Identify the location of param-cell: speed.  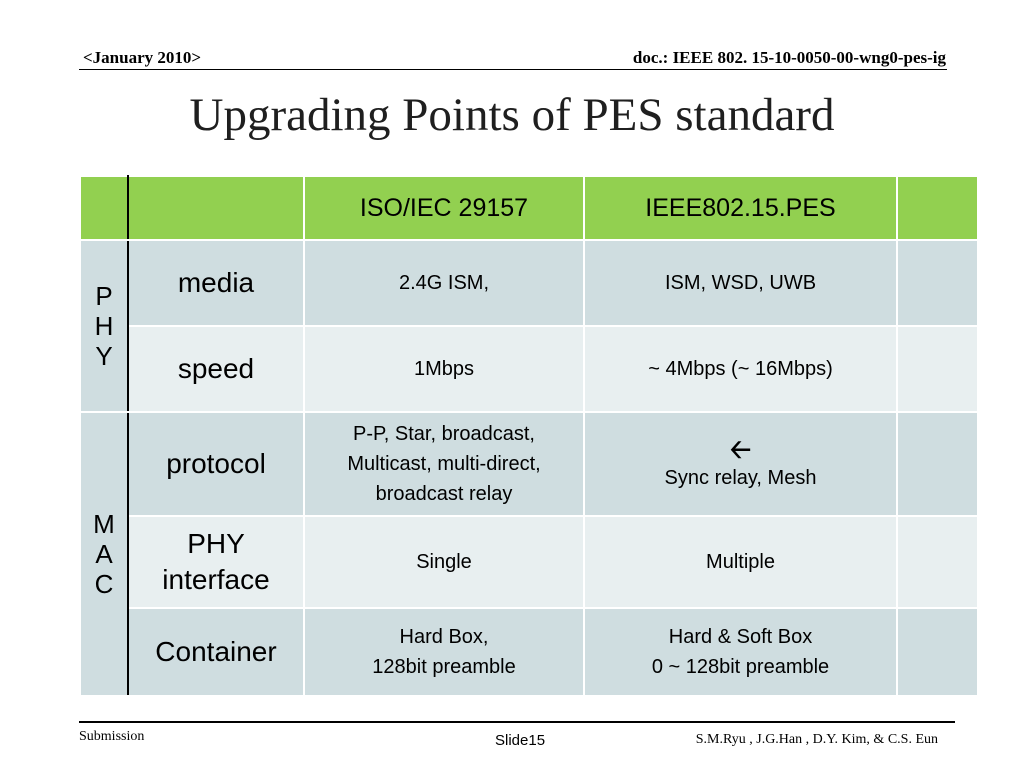
(216, 369).